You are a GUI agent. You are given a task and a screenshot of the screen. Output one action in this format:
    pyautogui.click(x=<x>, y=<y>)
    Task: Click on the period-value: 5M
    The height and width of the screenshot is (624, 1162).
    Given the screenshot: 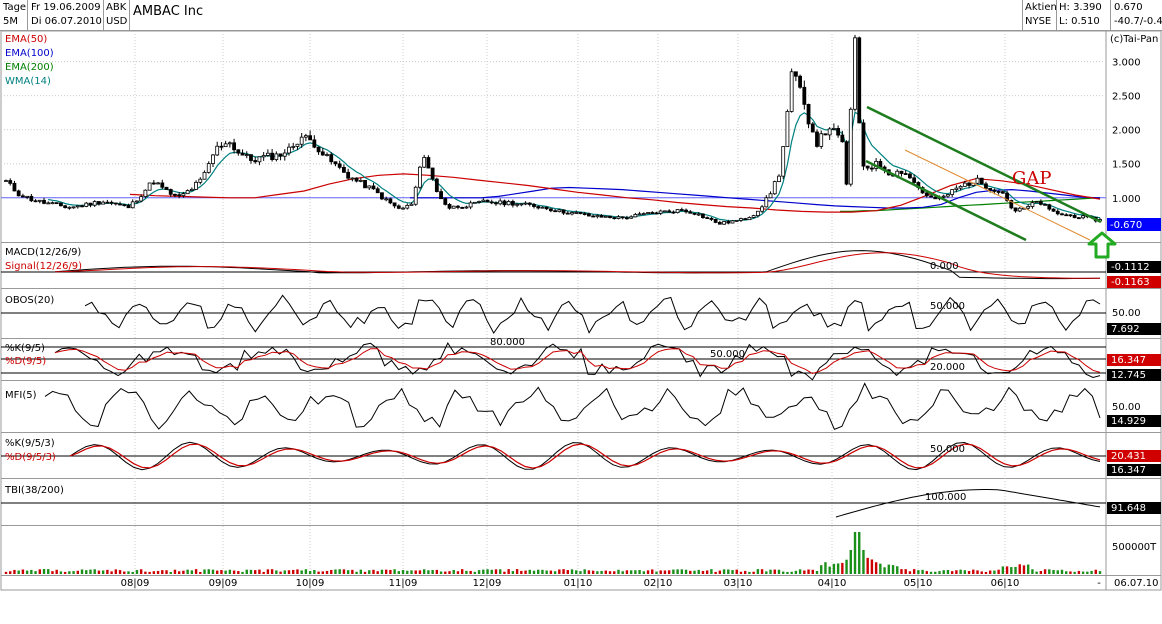 What is the action you would take?
    pyautogui.click(x=10, y=21)
    